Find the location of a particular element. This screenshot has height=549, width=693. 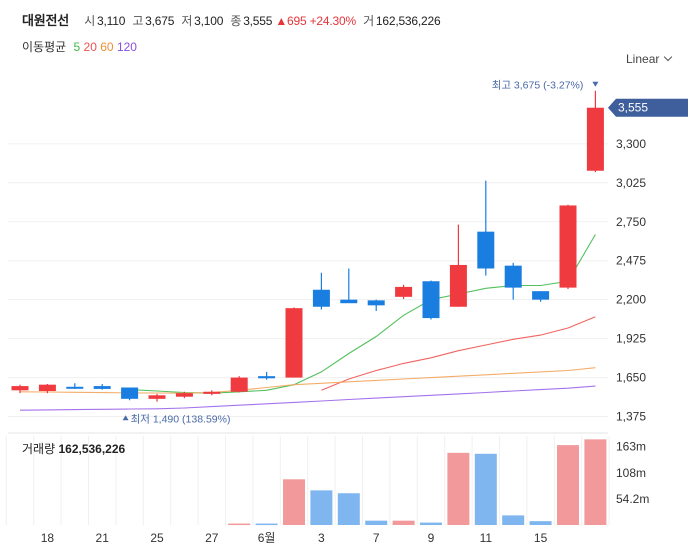

ma-120-line is located at coordinates (307, 398).